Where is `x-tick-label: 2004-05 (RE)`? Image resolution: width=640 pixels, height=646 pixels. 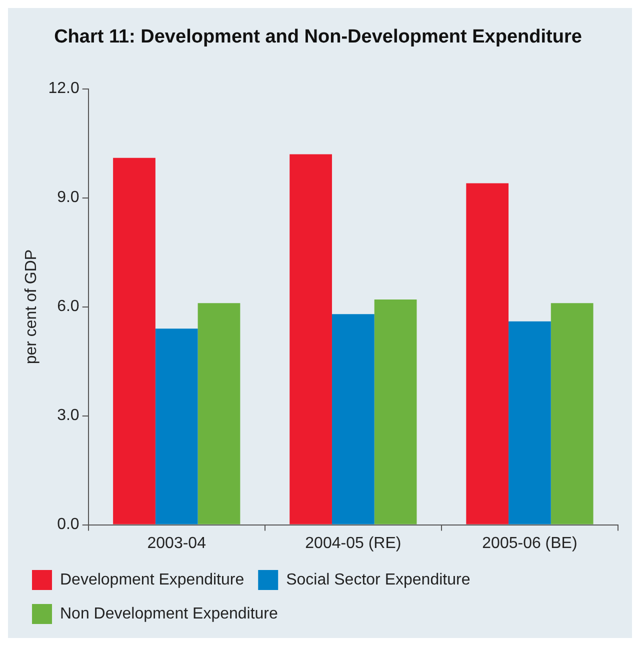 x-tick-label: 2004-05 (RE) is located at coordinates (353, 543).